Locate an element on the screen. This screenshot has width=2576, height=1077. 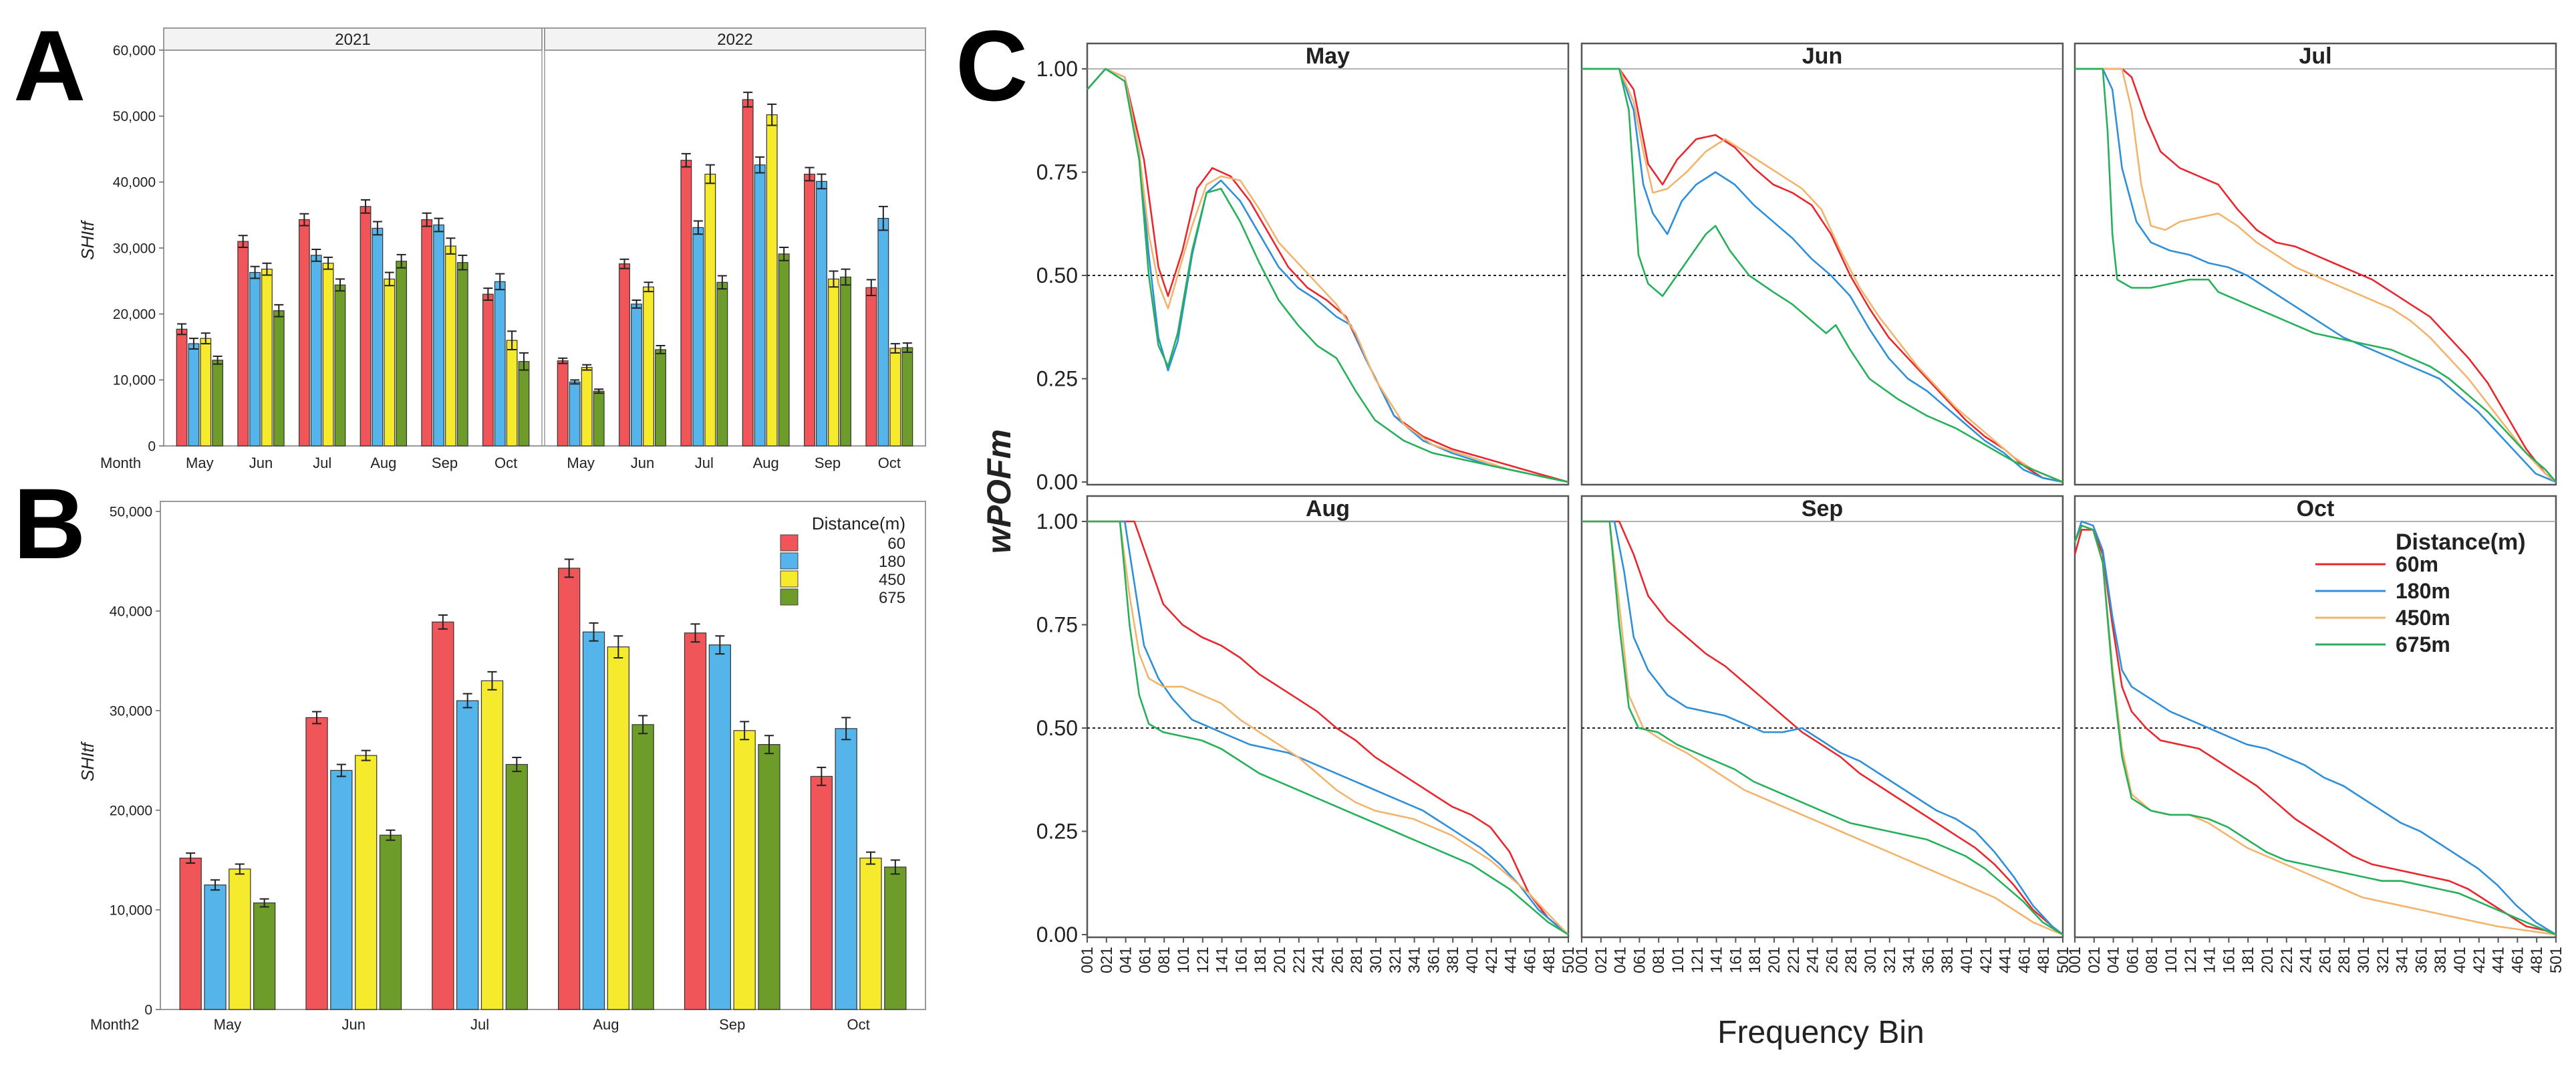
x-tick-label-c-Oct-11: 221 is located at coordinates (2287, 960).